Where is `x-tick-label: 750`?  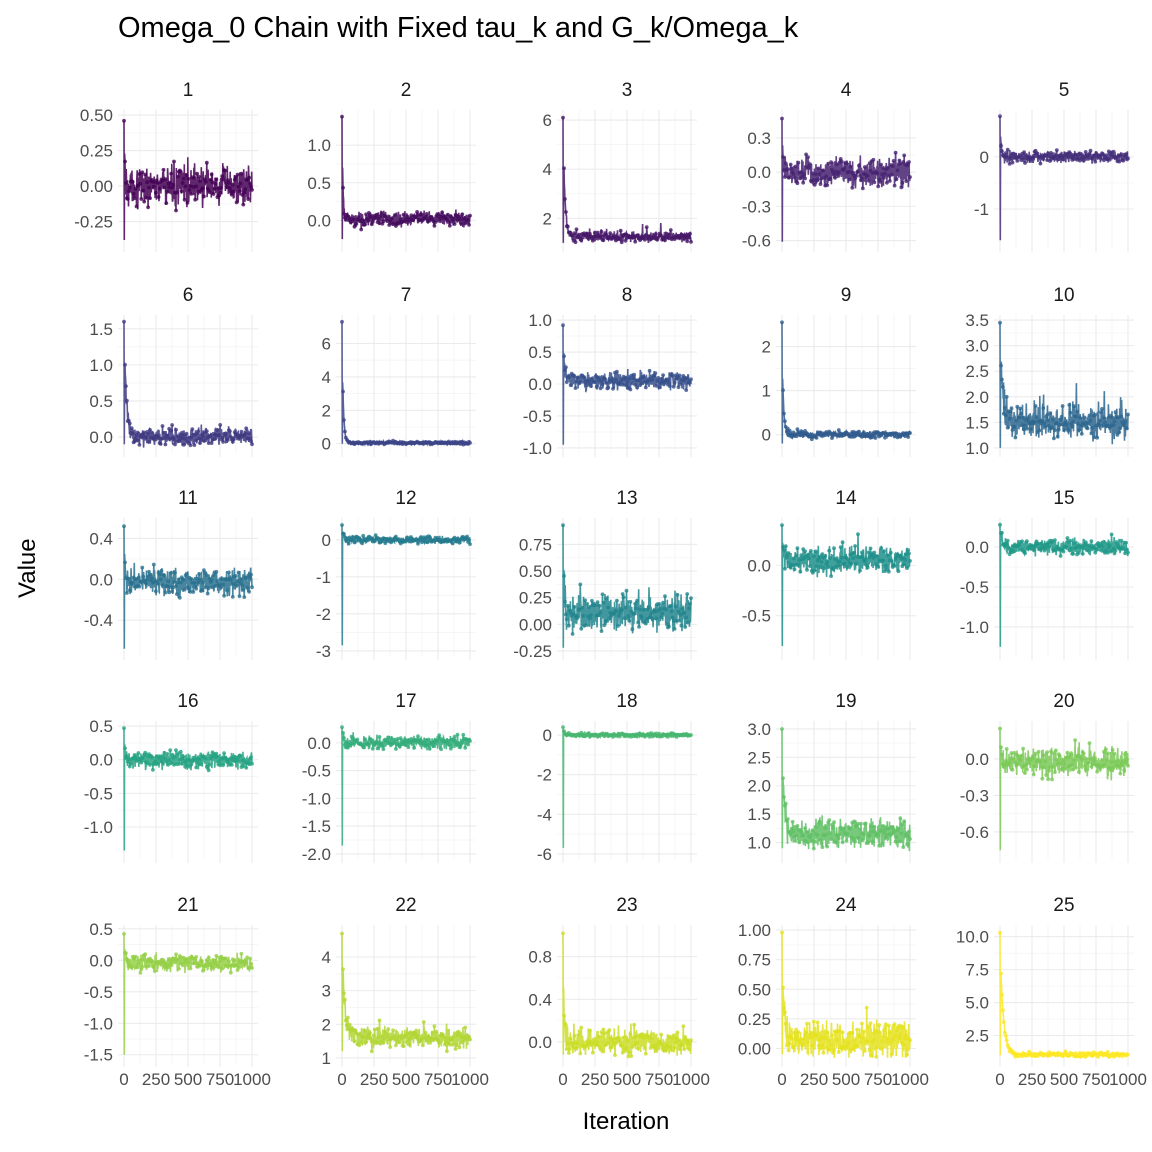 x-tick-label: 750 is located at coordinates (1096, 1079).